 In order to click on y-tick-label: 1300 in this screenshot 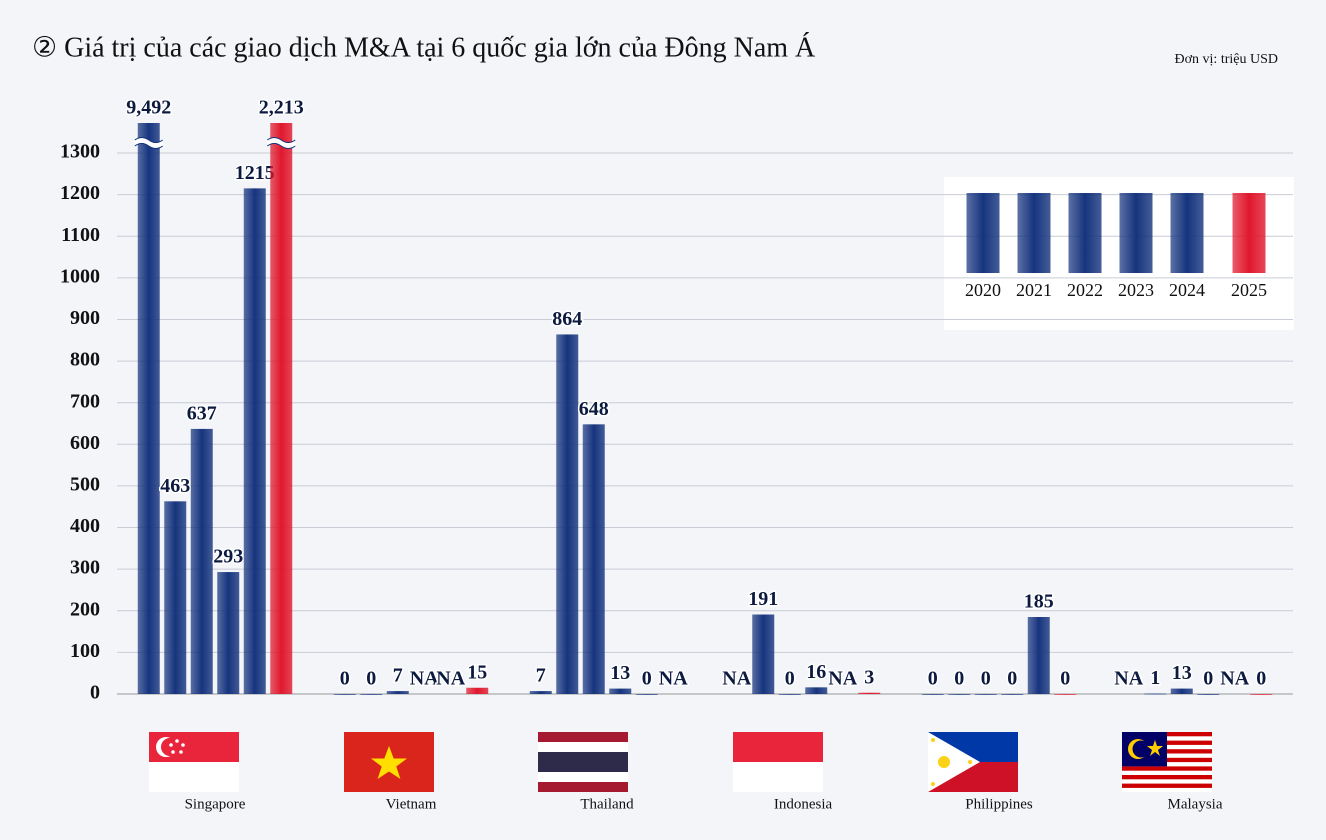, I will do `click(80, 152)`.